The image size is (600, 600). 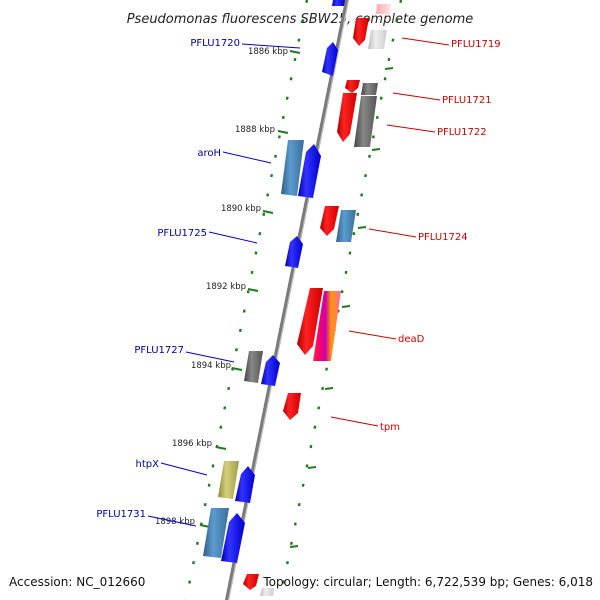 What do you see at coordinates (327, 326) in the screenshot?
I see `gene-block-dead-homolog` at bounding box center [327, 326].